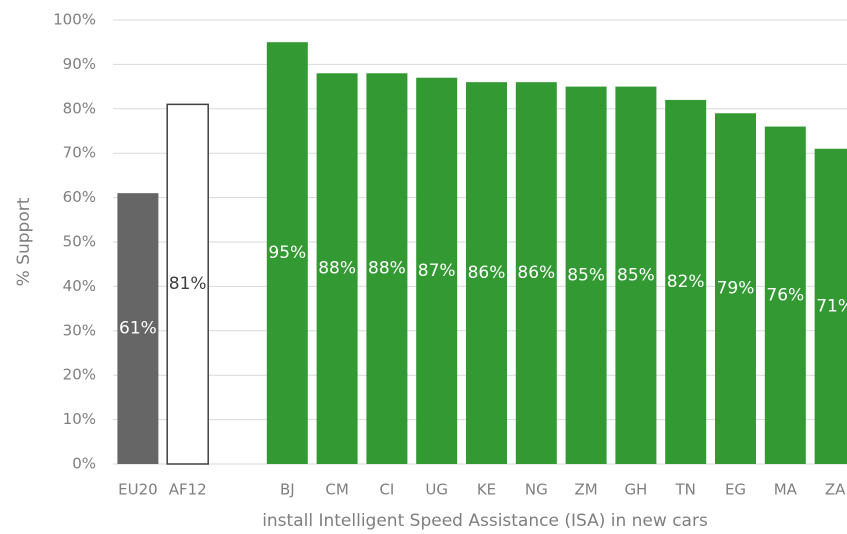  Describe the element at coordinates (74, 20) in the screenshot. I see `y-tick-label: 100%` at that location.